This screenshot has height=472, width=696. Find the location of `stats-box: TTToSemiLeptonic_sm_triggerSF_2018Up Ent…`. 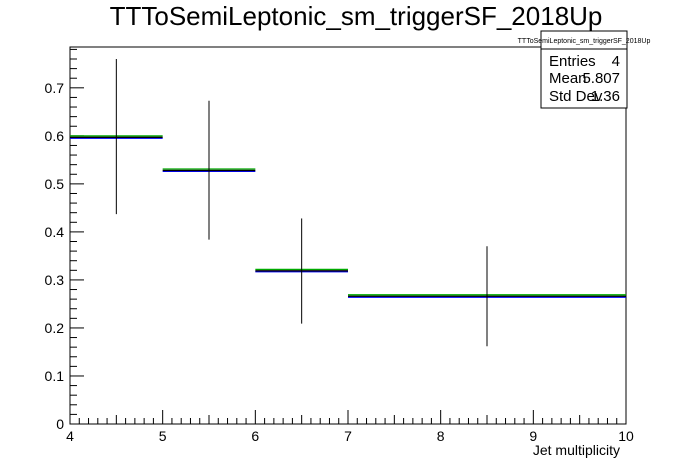

stats-box: TTToSemiLeptonic_sm_triggerSF_2018Up Ent… is located at coordinates (584, 69).